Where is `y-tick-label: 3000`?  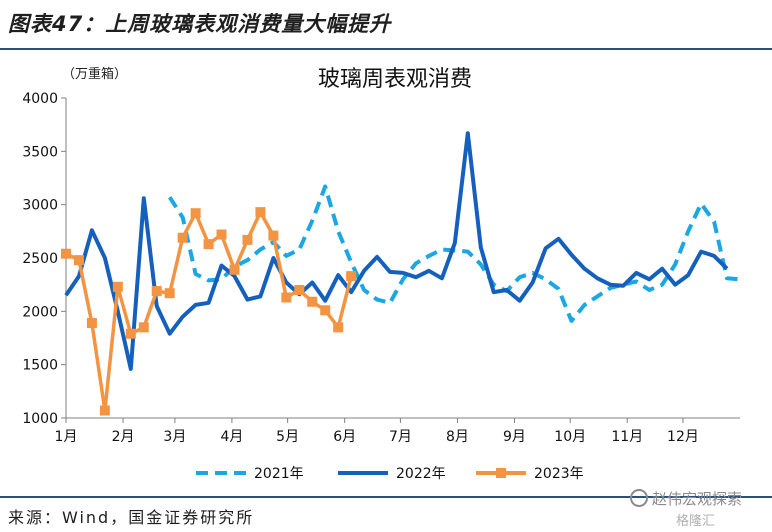 y-tick-label: 3000 is located at coordinates (40, 206).